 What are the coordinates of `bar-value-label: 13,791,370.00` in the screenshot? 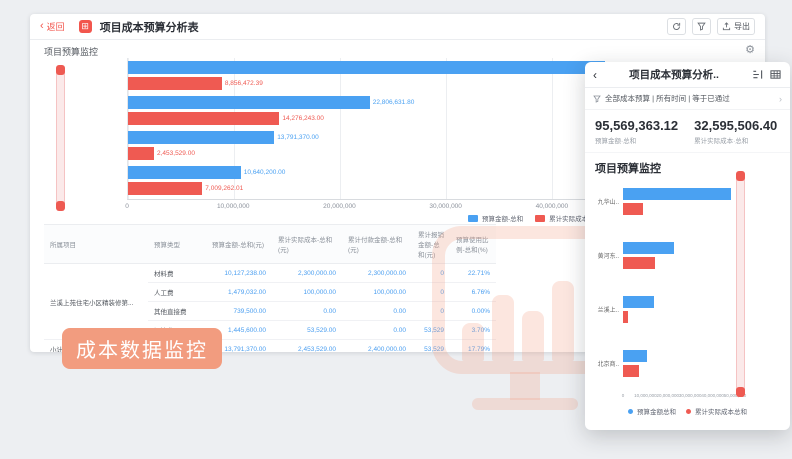 It's located at (298, 137).